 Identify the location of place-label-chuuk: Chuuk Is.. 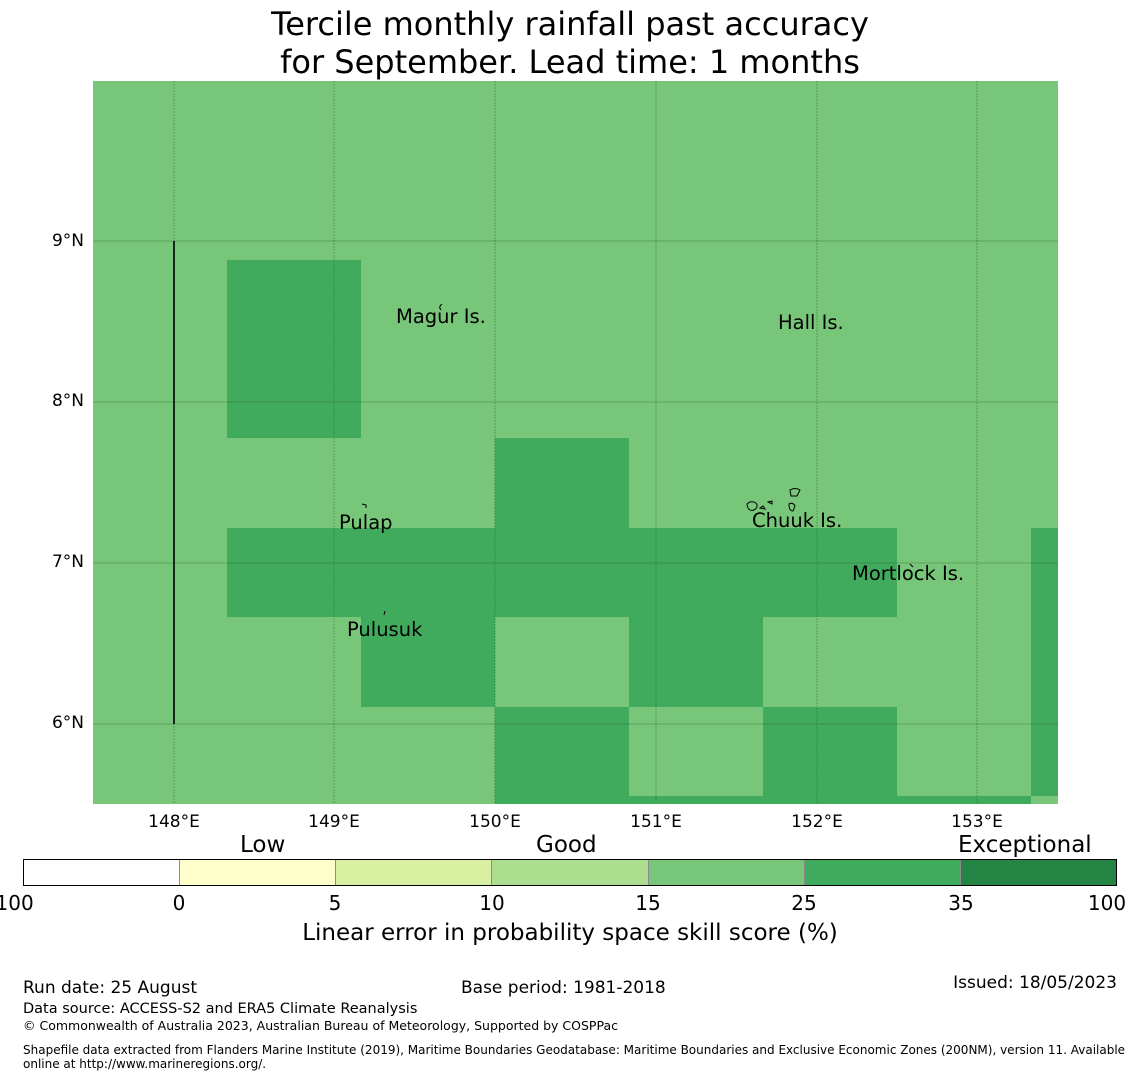
(797, 520).